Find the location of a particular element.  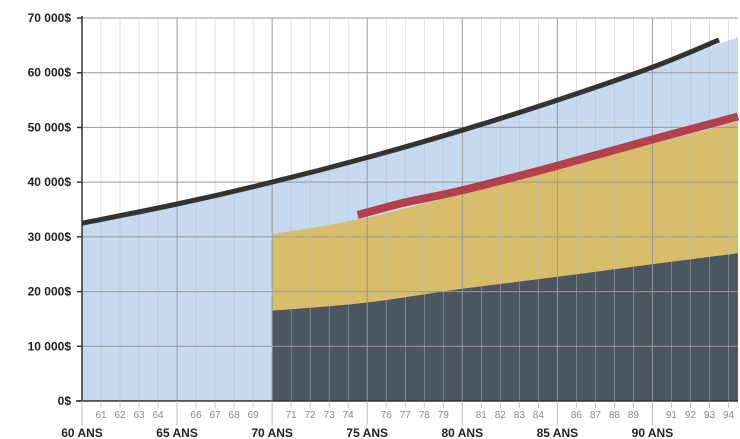

y-tick-label: 20 000$ is located at coordinates (50, 292).